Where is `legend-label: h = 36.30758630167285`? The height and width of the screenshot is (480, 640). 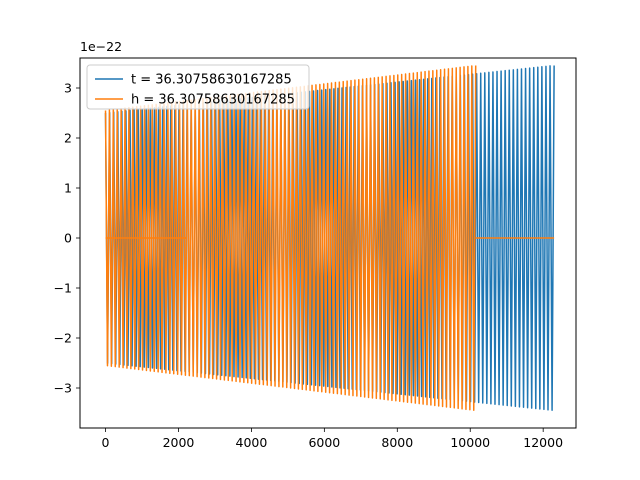
legend-label: h = 36.30758630167285 is located at coordinates (213, 100).